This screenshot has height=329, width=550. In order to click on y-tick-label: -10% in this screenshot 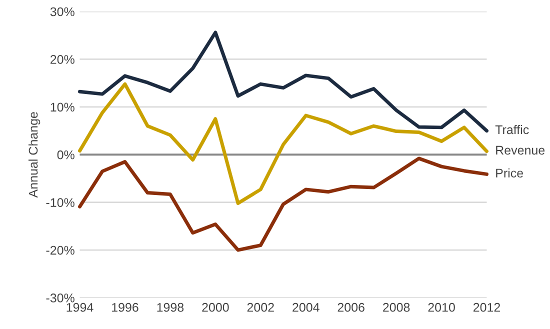, I will do `click(60, 202)`.